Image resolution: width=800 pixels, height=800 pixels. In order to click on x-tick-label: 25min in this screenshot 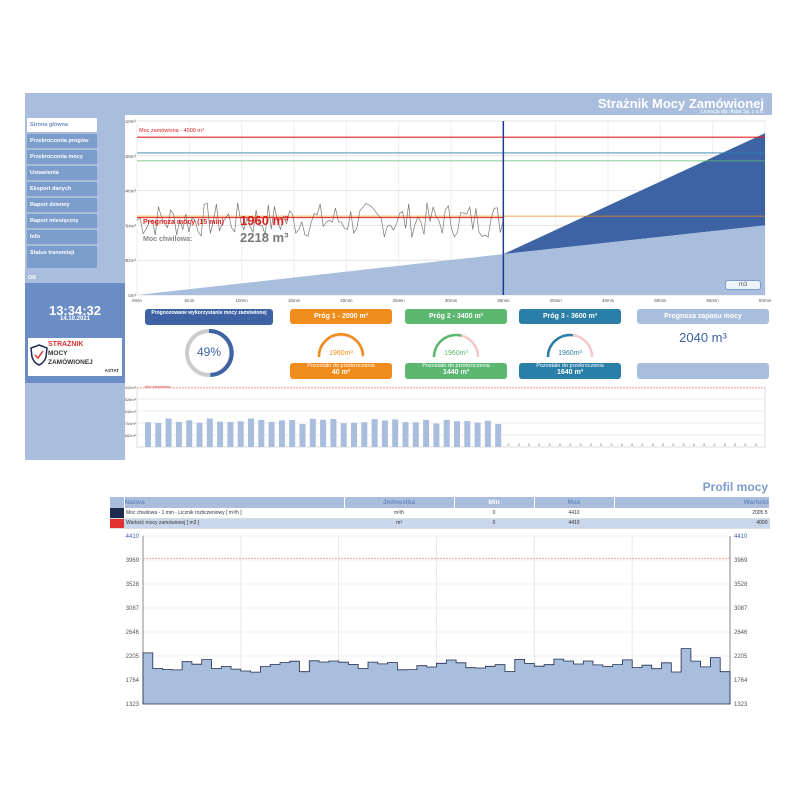, I will do `click(399, 300)`.